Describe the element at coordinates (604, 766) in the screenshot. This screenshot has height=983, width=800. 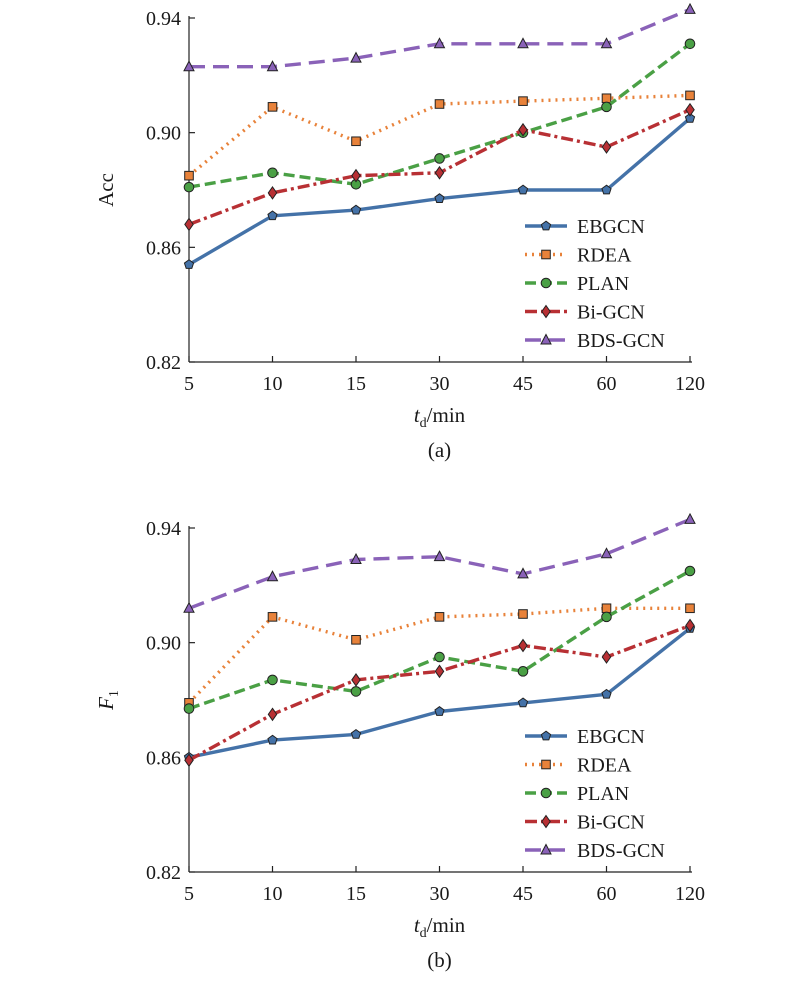
I see `legend-label: RDEA` at that location.